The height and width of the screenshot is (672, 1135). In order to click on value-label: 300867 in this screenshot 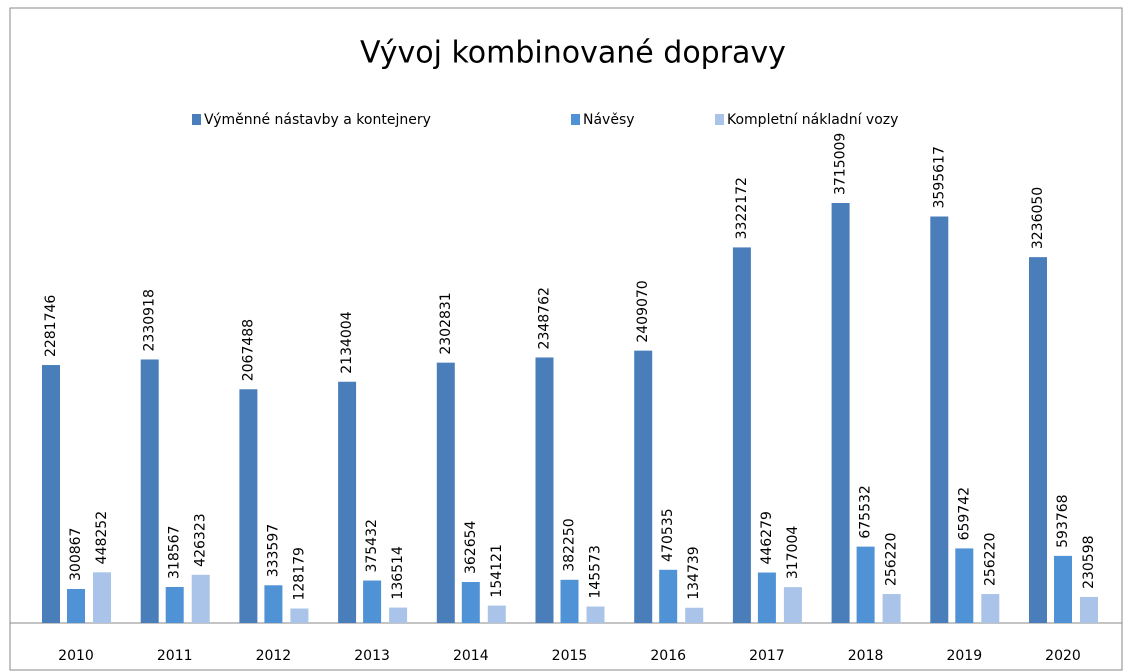, I will do `click(76, 554)`.